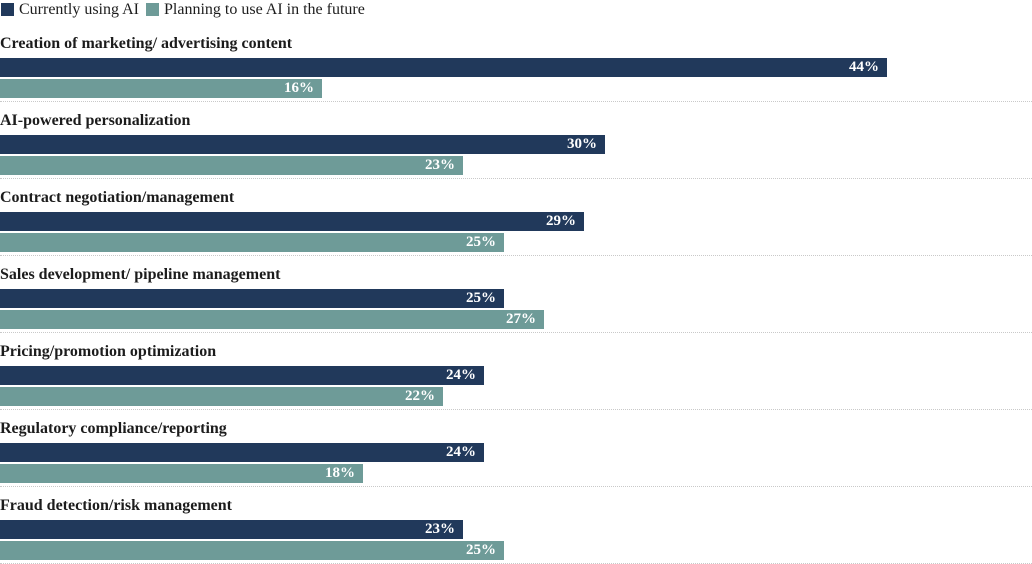 This screenshot has width=1032, height=564. I want to click on category-row: Fraud detection/risk management 23% 25%, so click(516, 530).